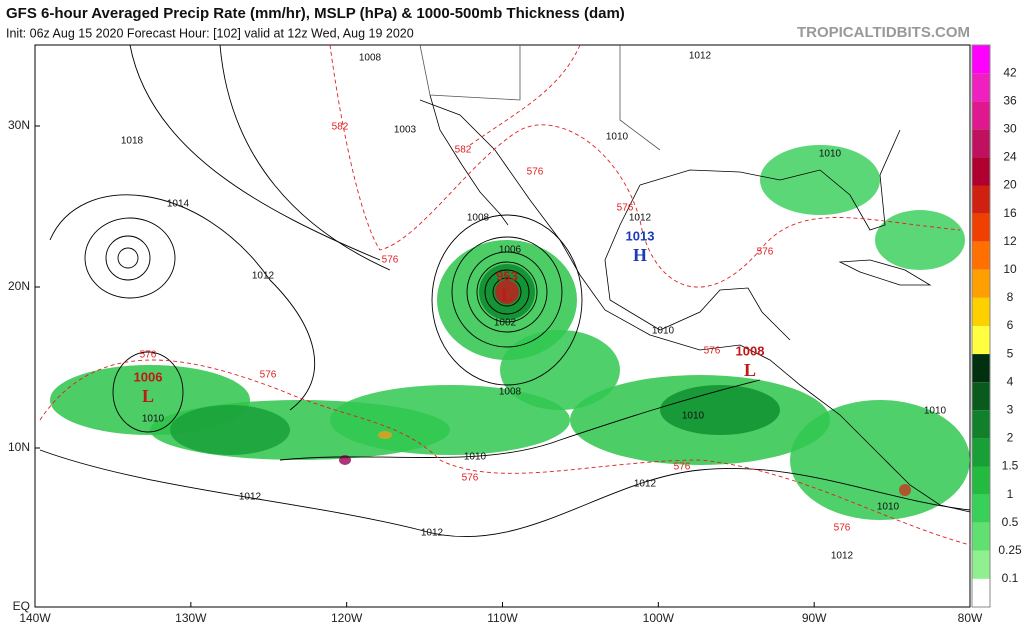 Image resolution: width=1024 pixels, height=628 pixels. I want to click on colorbar-label: 24, so click(1010, 157).